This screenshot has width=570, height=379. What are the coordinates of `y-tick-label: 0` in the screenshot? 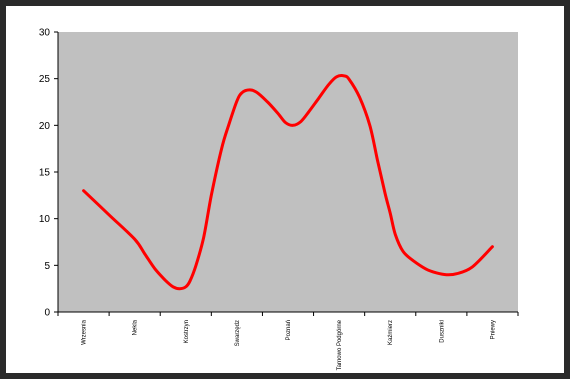 It's located at (47, 313).